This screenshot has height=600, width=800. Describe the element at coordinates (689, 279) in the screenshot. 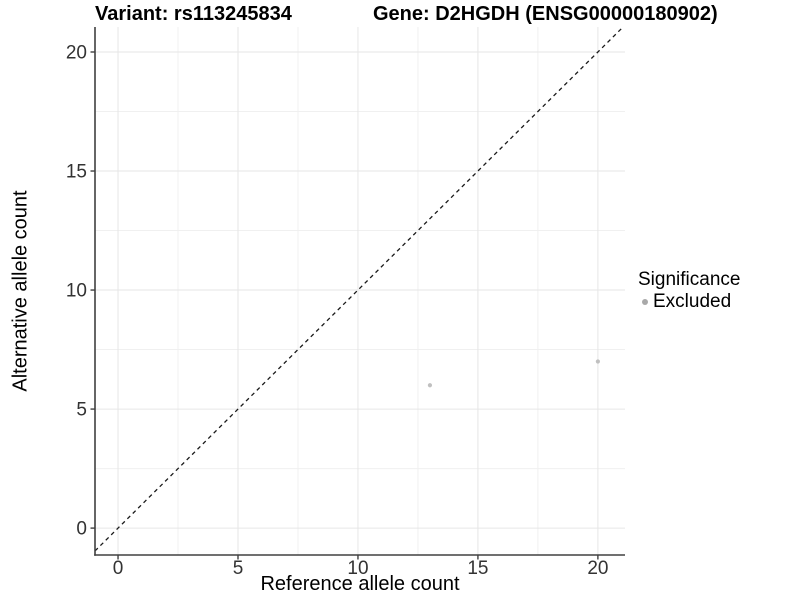

I see `legend-title: Significance` at that location.